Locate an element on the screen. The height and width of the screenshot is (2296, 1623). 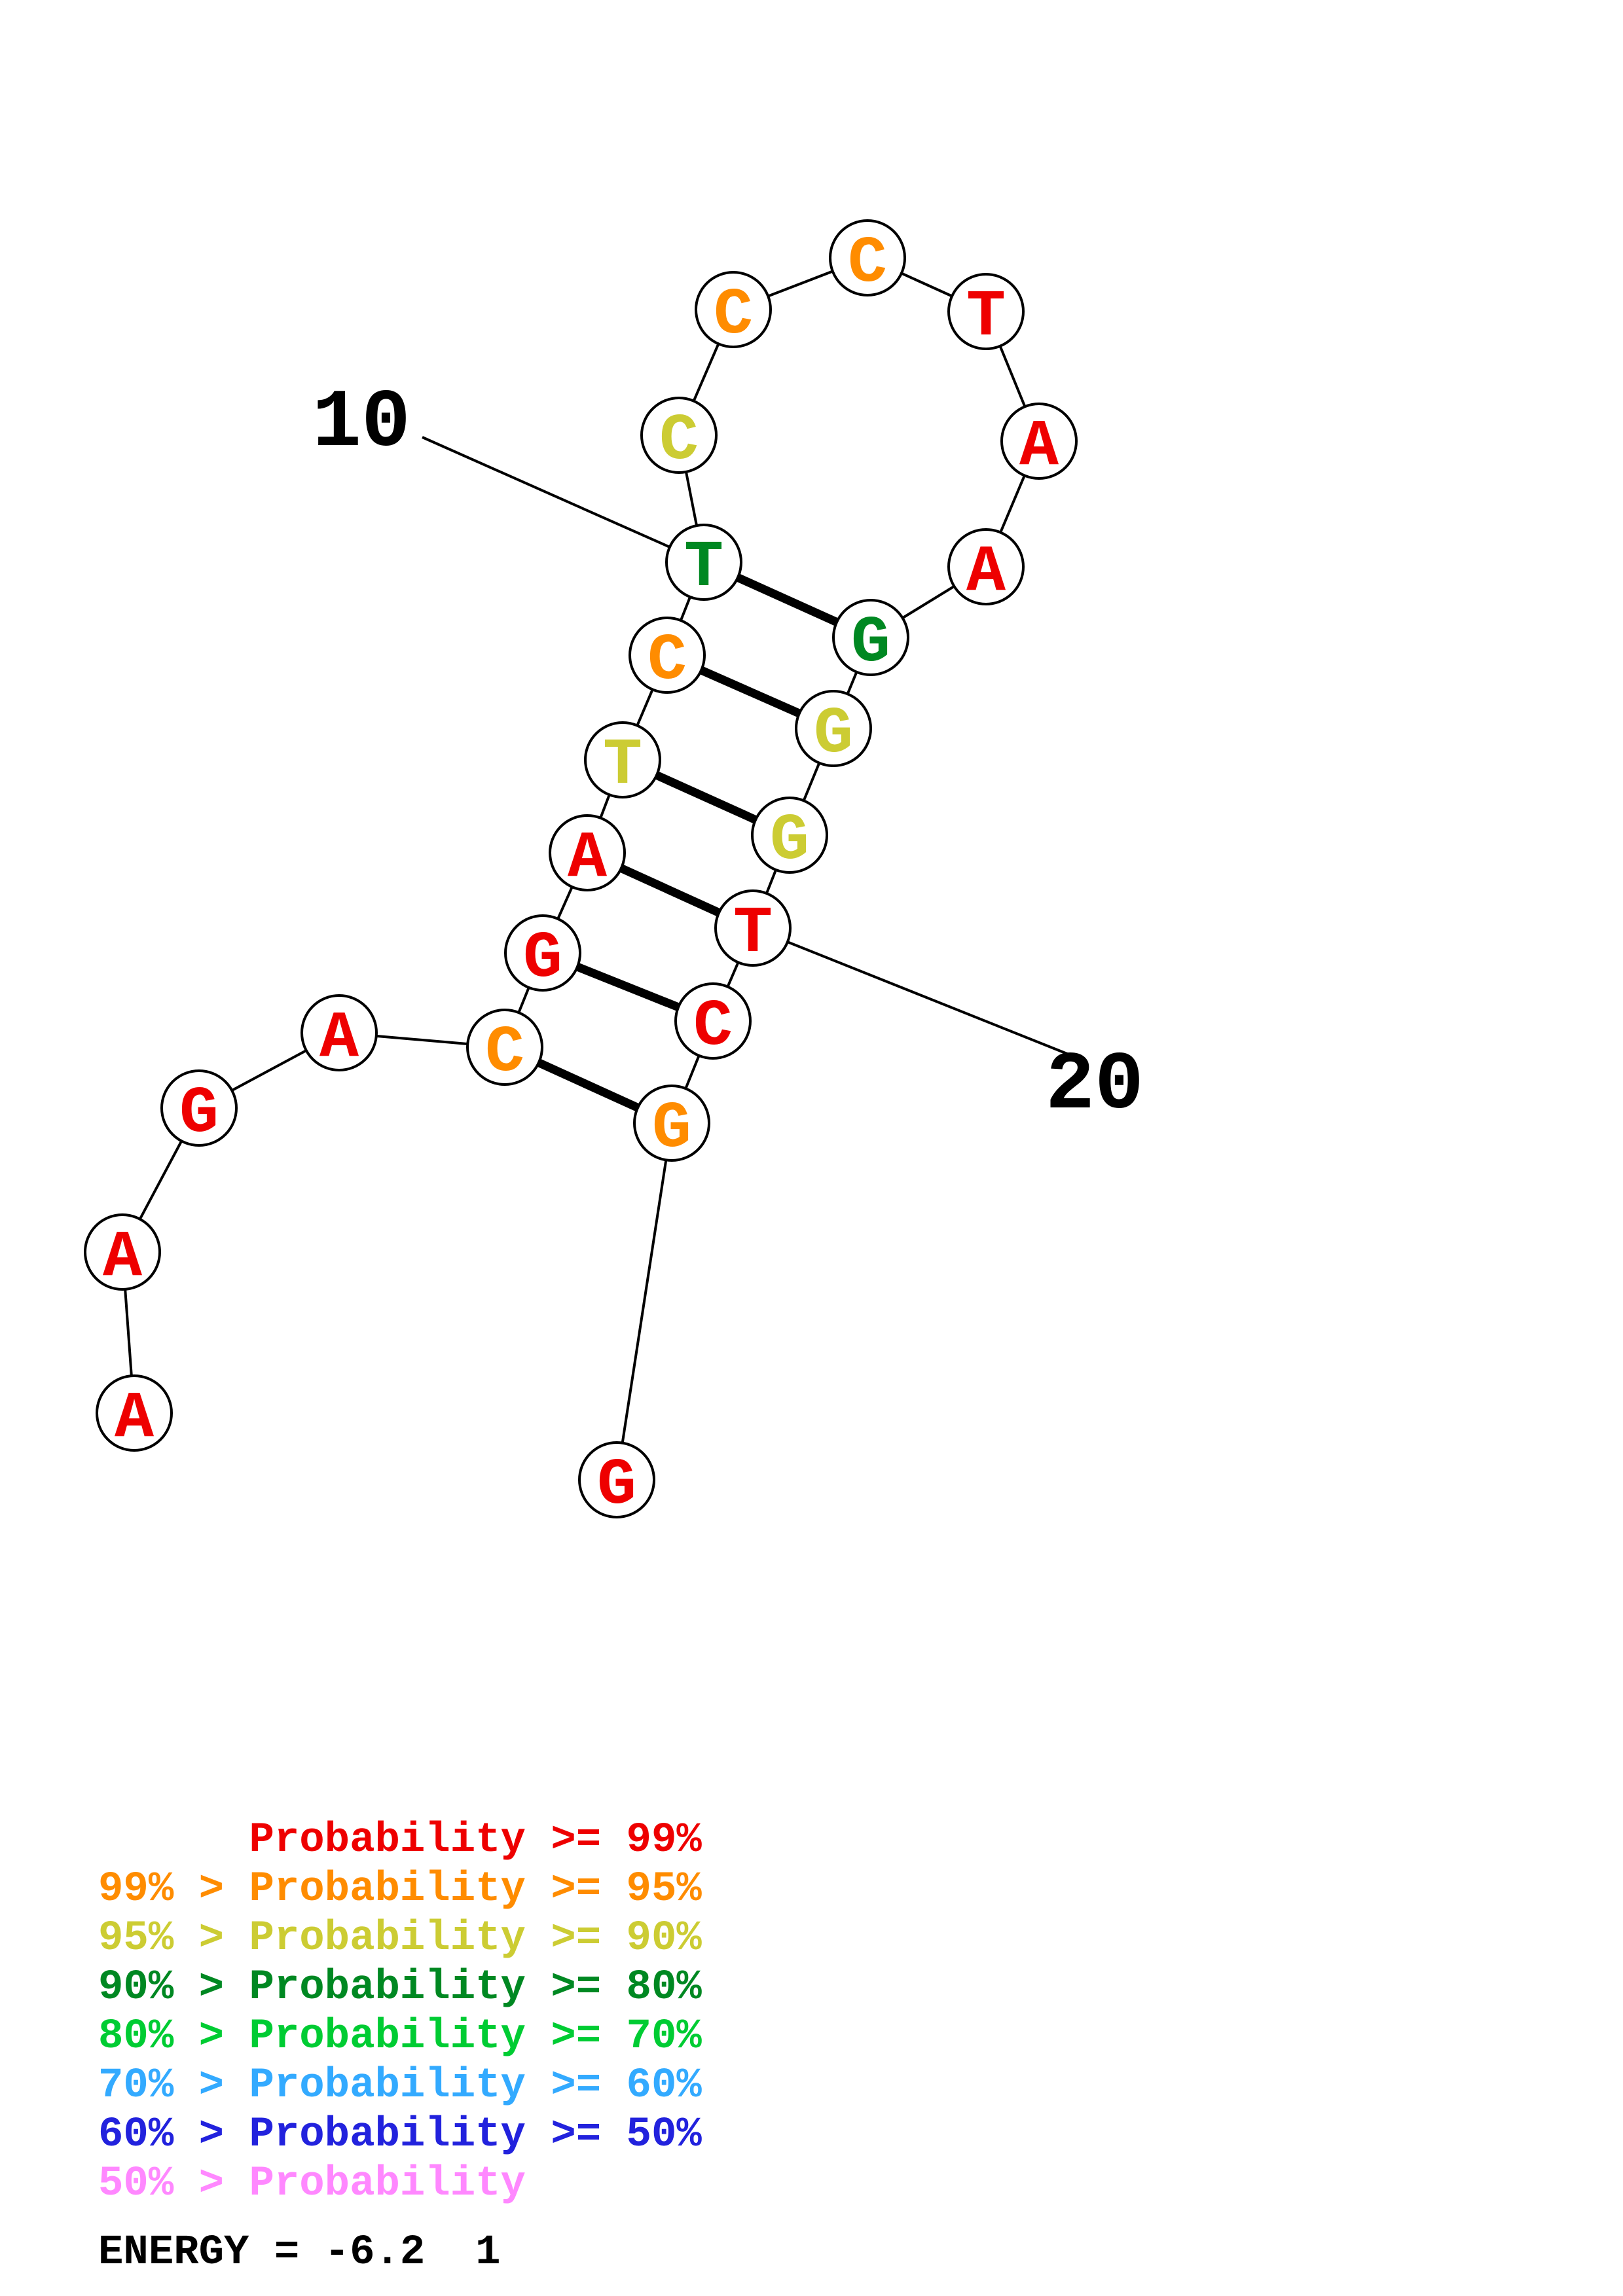
nucleotide-13-C: C is located at coordinates (867, 260).